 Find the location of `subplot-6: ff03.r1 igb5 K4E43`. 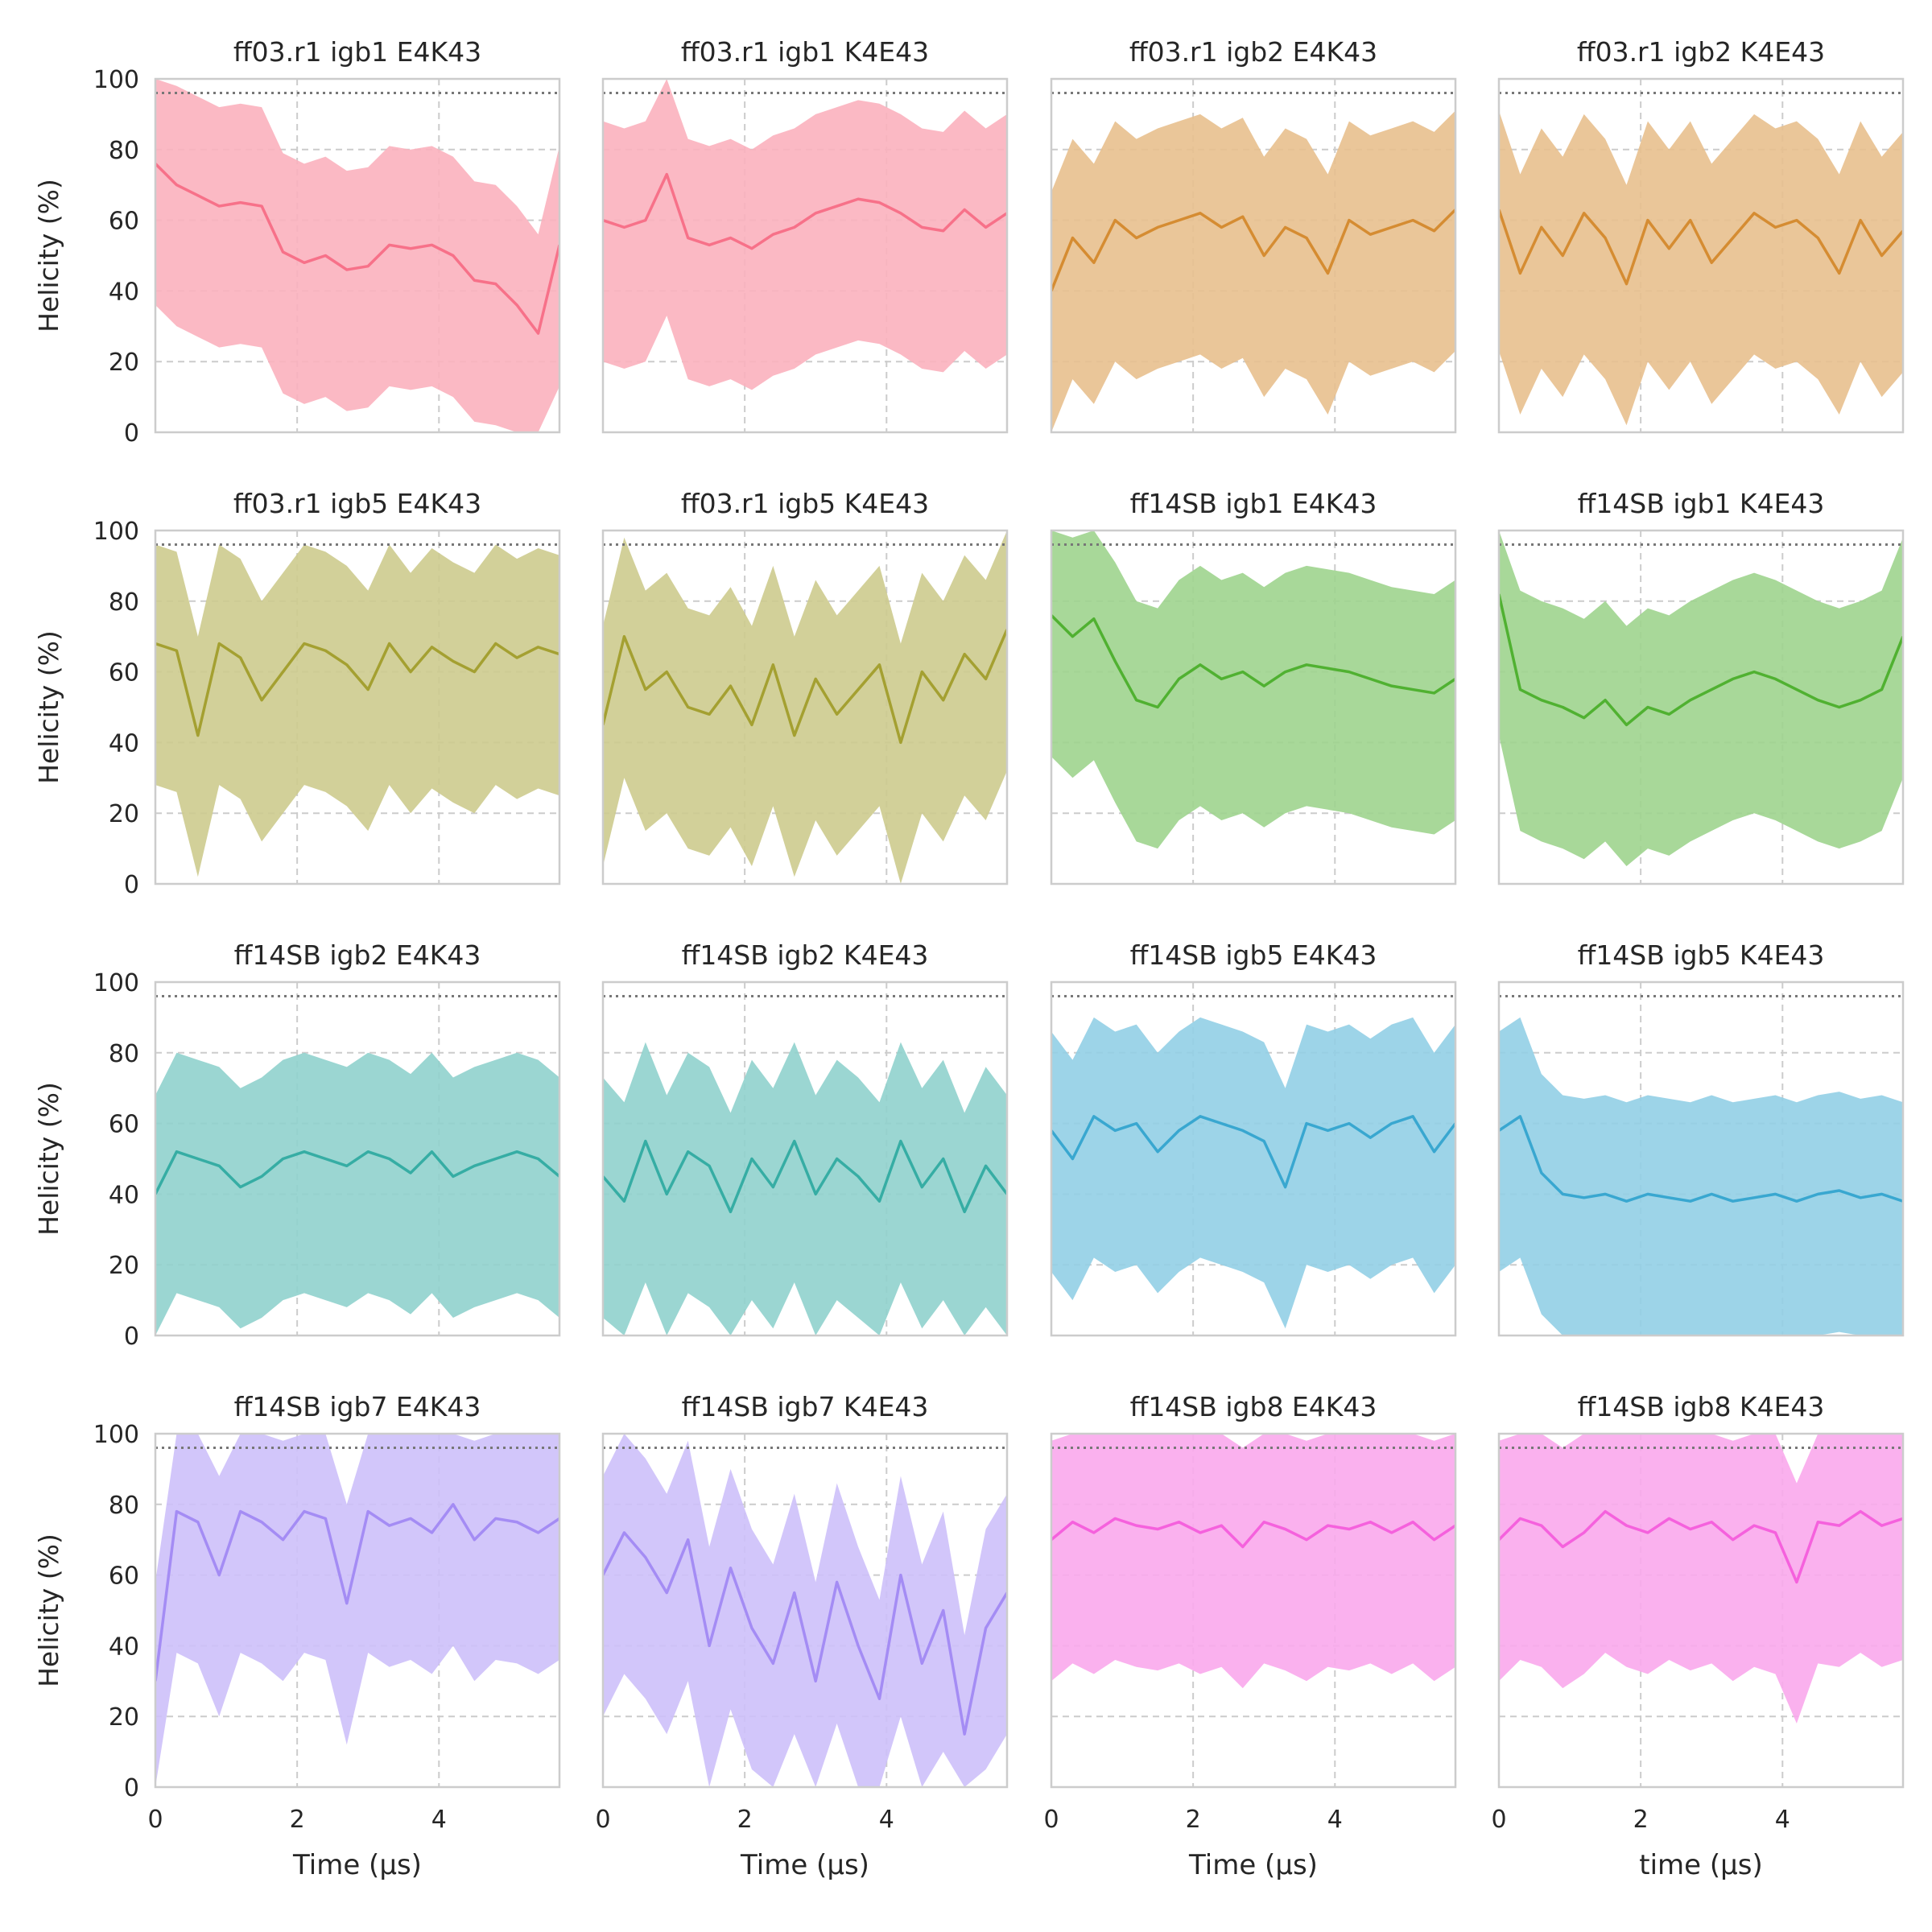

subplot-6: ff03.r1 igb5 K4E43 is located at coordinates (805, 687).